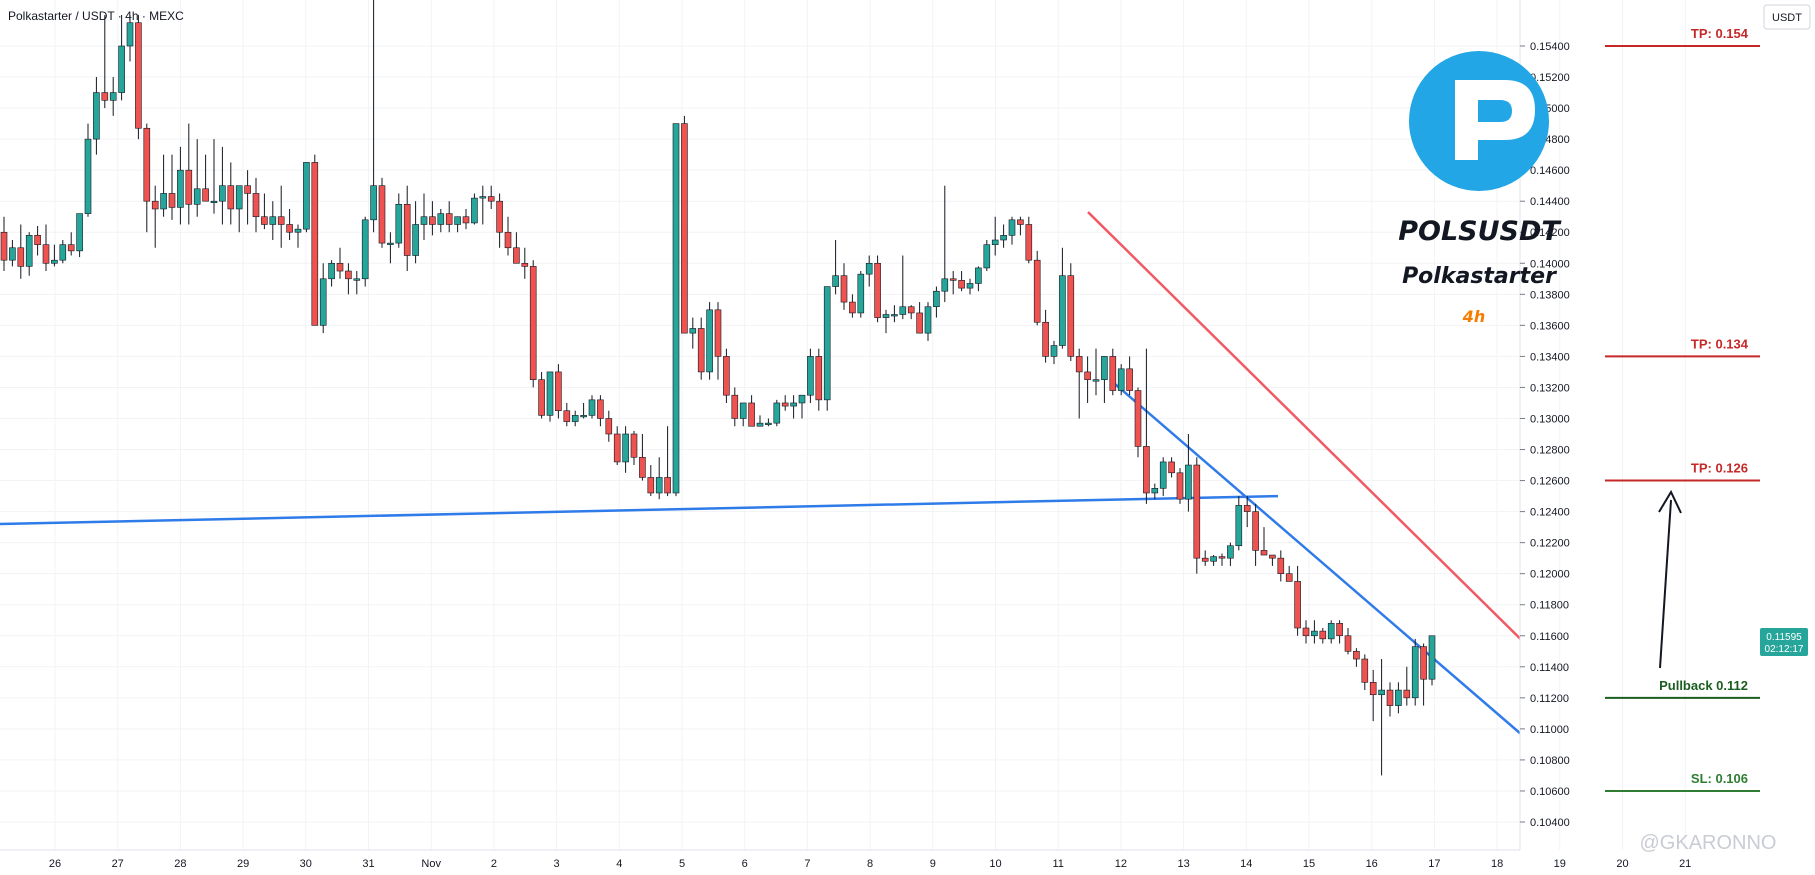 The width and height of the screenshot is (1815, 875). I want to click on time-tick-label: 5, so click(682, 864).